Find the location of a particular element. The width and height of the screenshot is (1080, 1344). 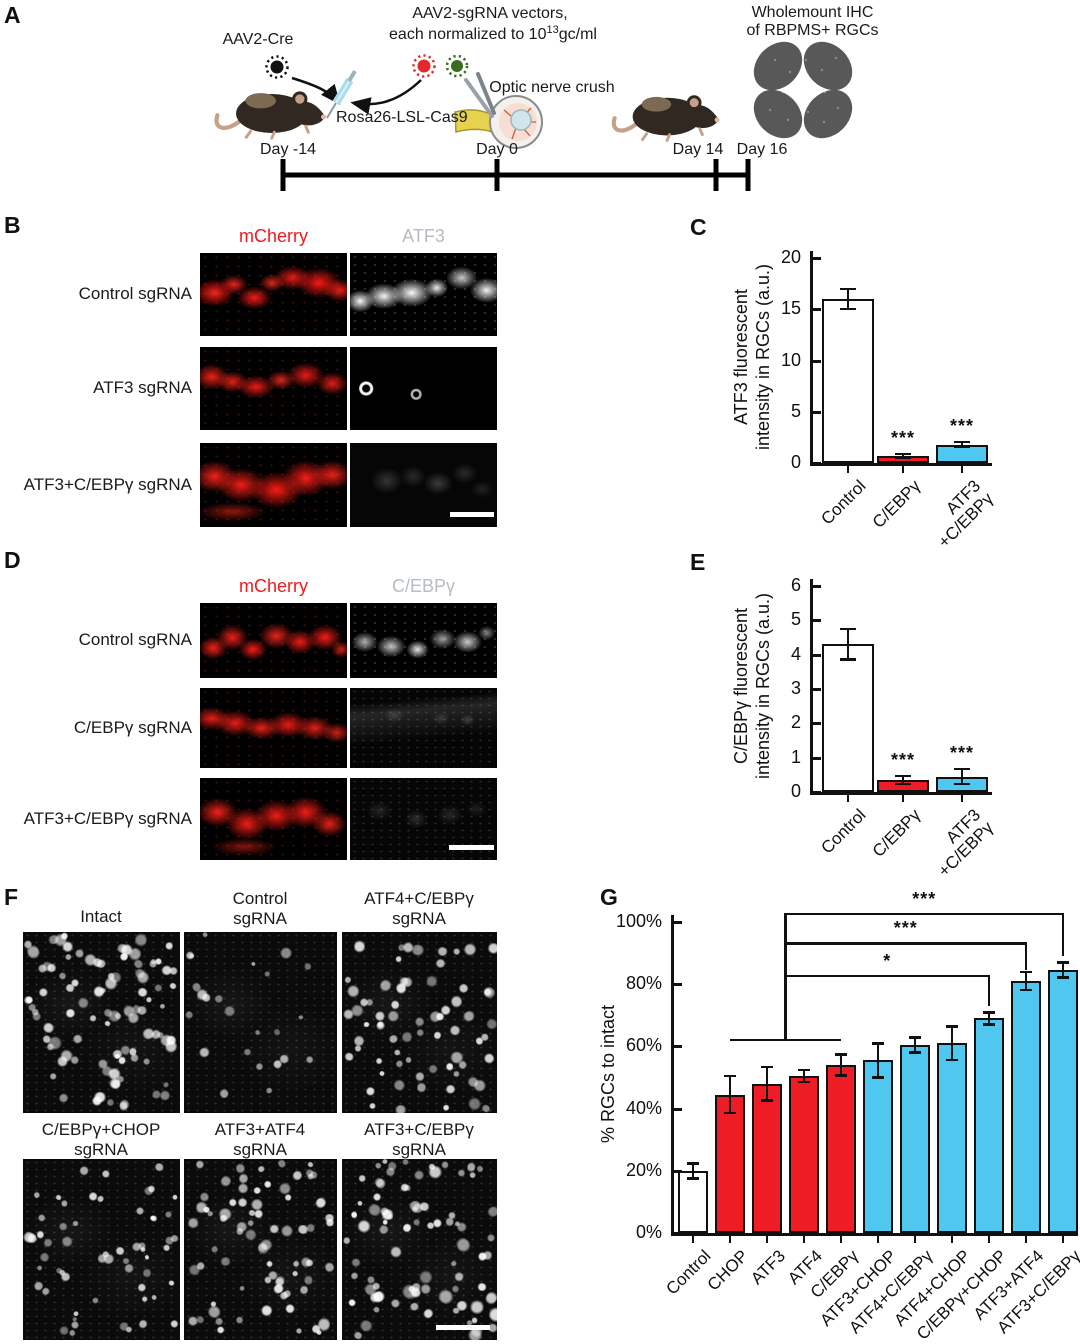

wholemount-control-sgrna is located at coordinates (260, 1022).